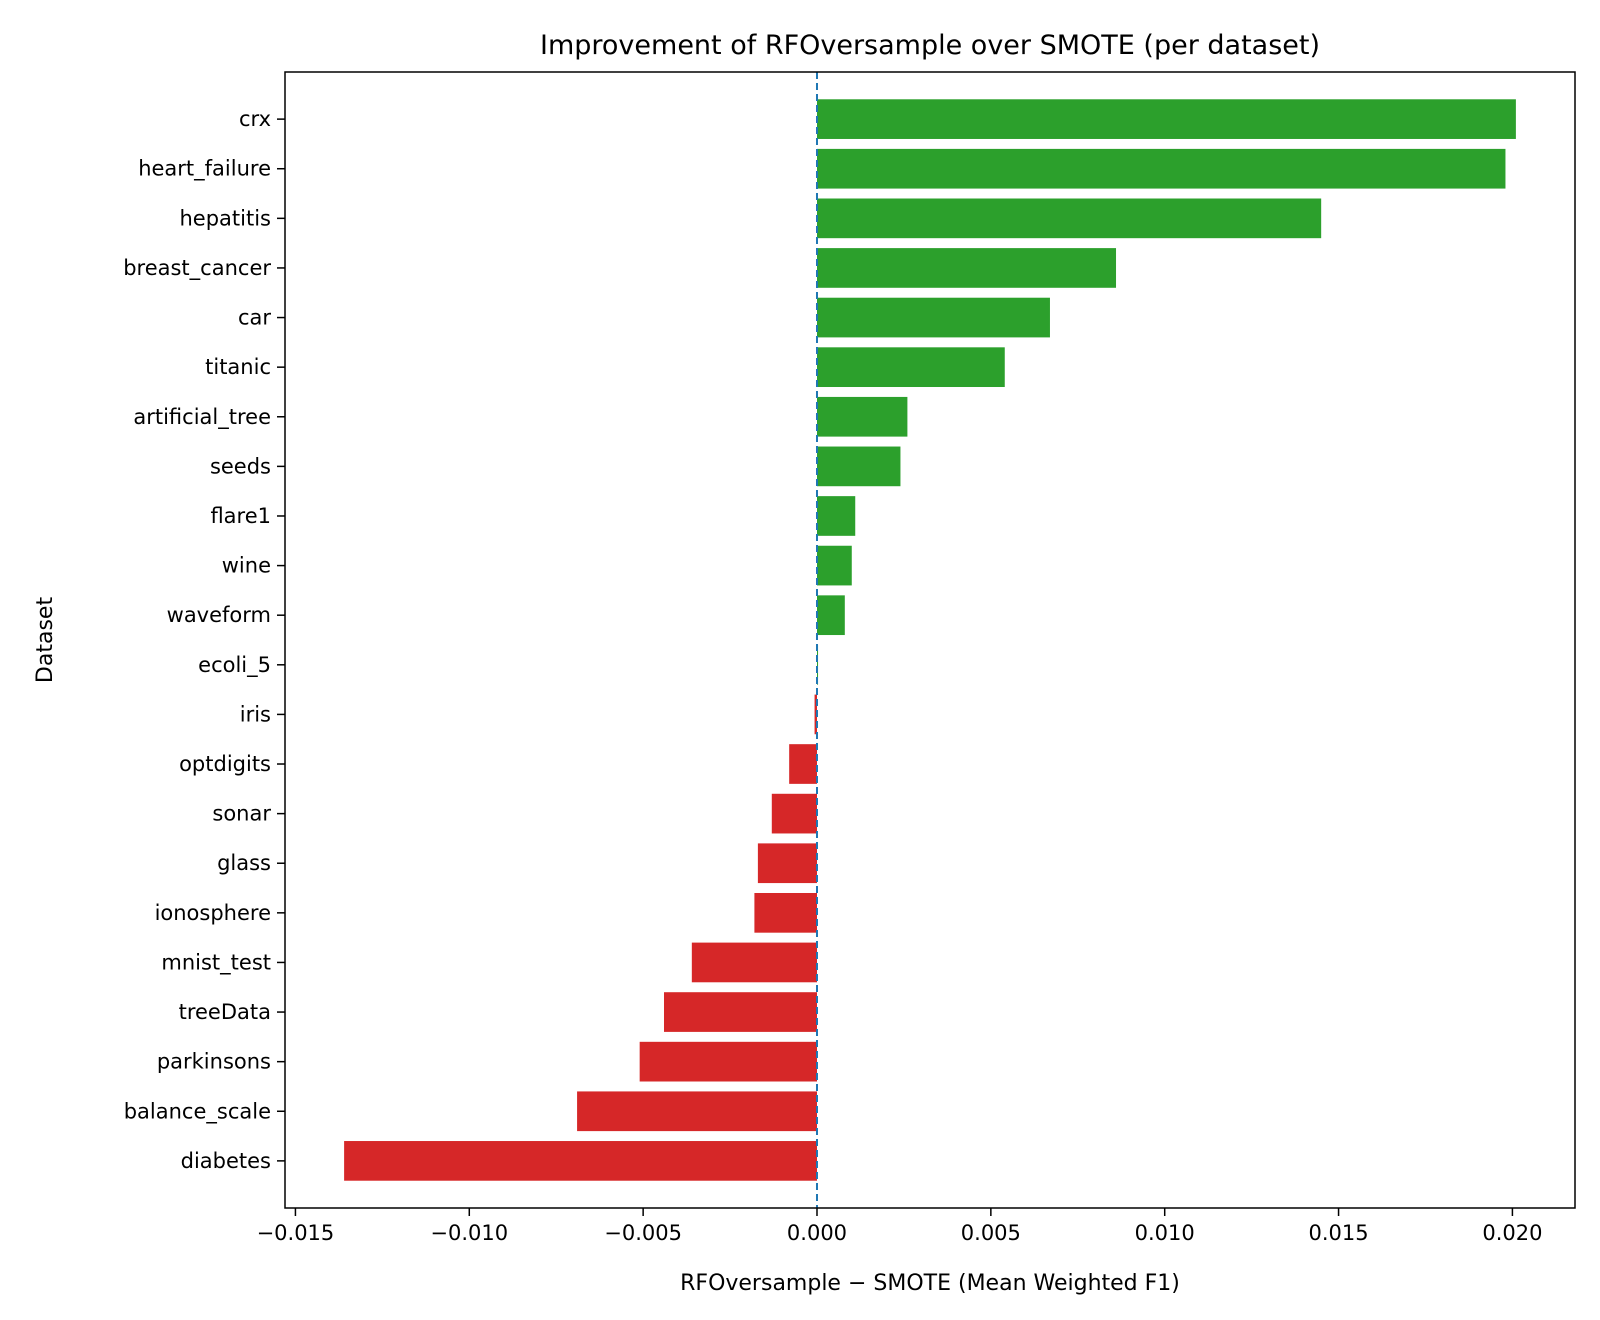  Describe the element at coordinates (862, 416) in the screenshot. I see `bar-artificial_tree` at that location.